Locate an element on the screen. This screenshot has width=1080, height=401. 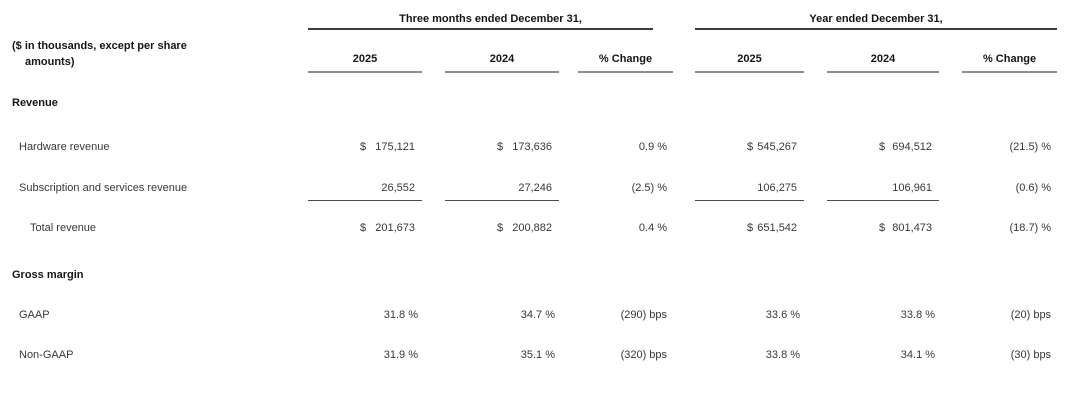
section-header-row: Revenue is located at coordinates (528, 92).